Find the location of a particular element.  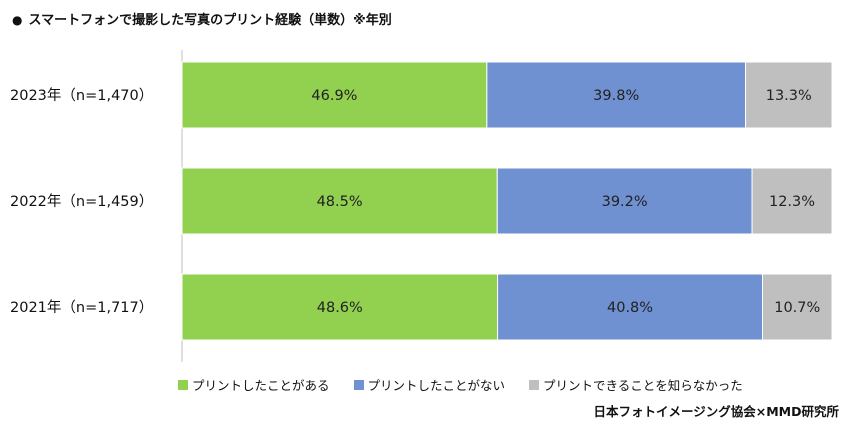

chart-legend: プリントしたことがある プリントしたことがない プリントできることを知らなかった is located at coordinates (460, 384).